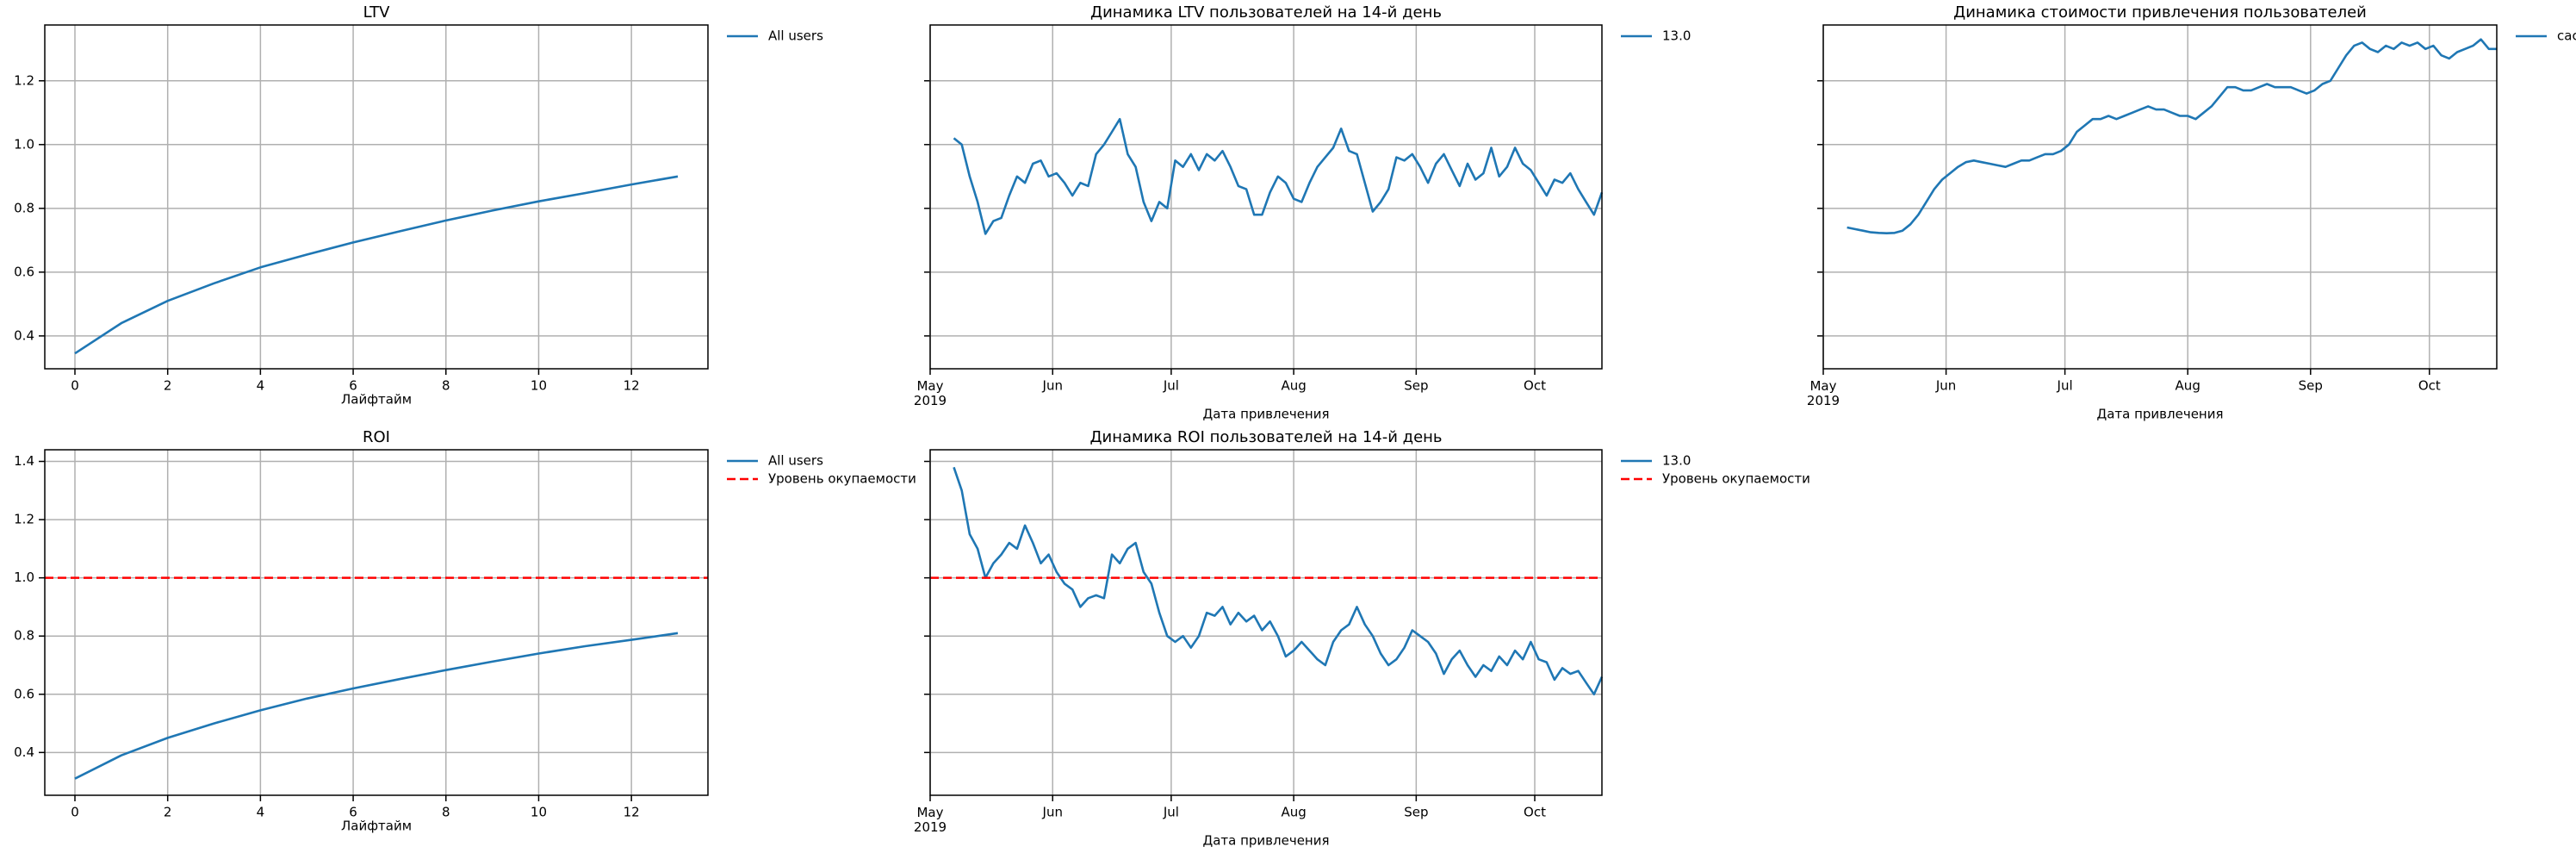 This screenshot has width=2576, height=853. What do you see at coordinates (377, 12) in the screenshot?
I see `chart-title: LTV` at bounding box center [377, 12].